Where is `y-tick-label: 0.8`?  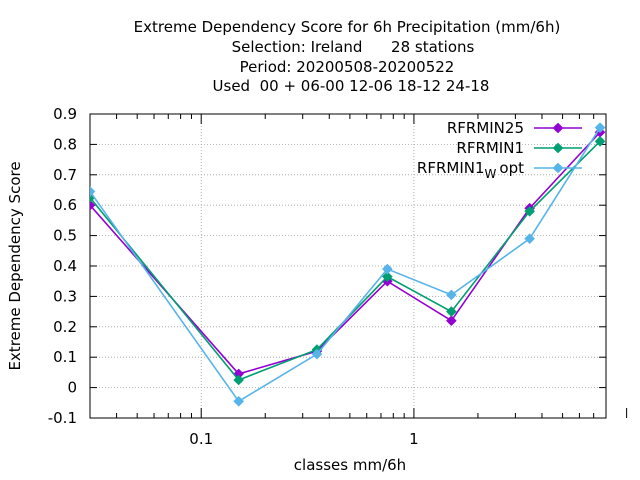 y-tick-label: 0.8 is located at coordinates (65, 144).